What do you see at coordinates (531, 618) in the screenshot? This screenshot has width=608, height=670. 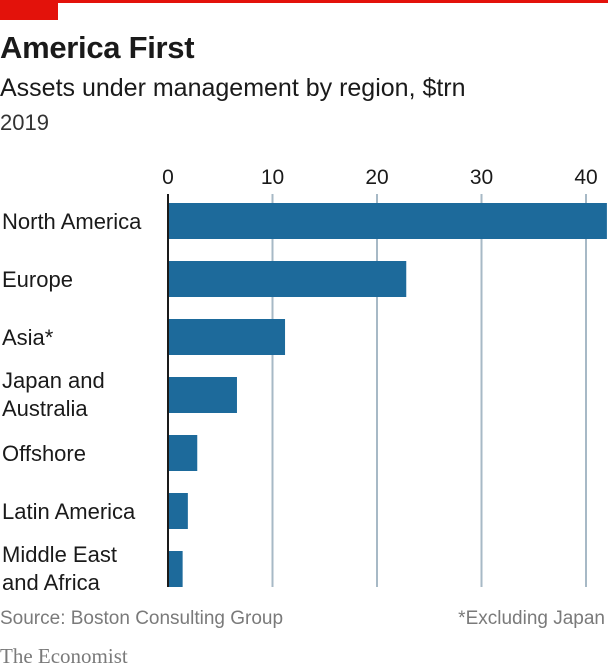 I see `footnote: *Excluding Japan` at bounding box center [531, 618].